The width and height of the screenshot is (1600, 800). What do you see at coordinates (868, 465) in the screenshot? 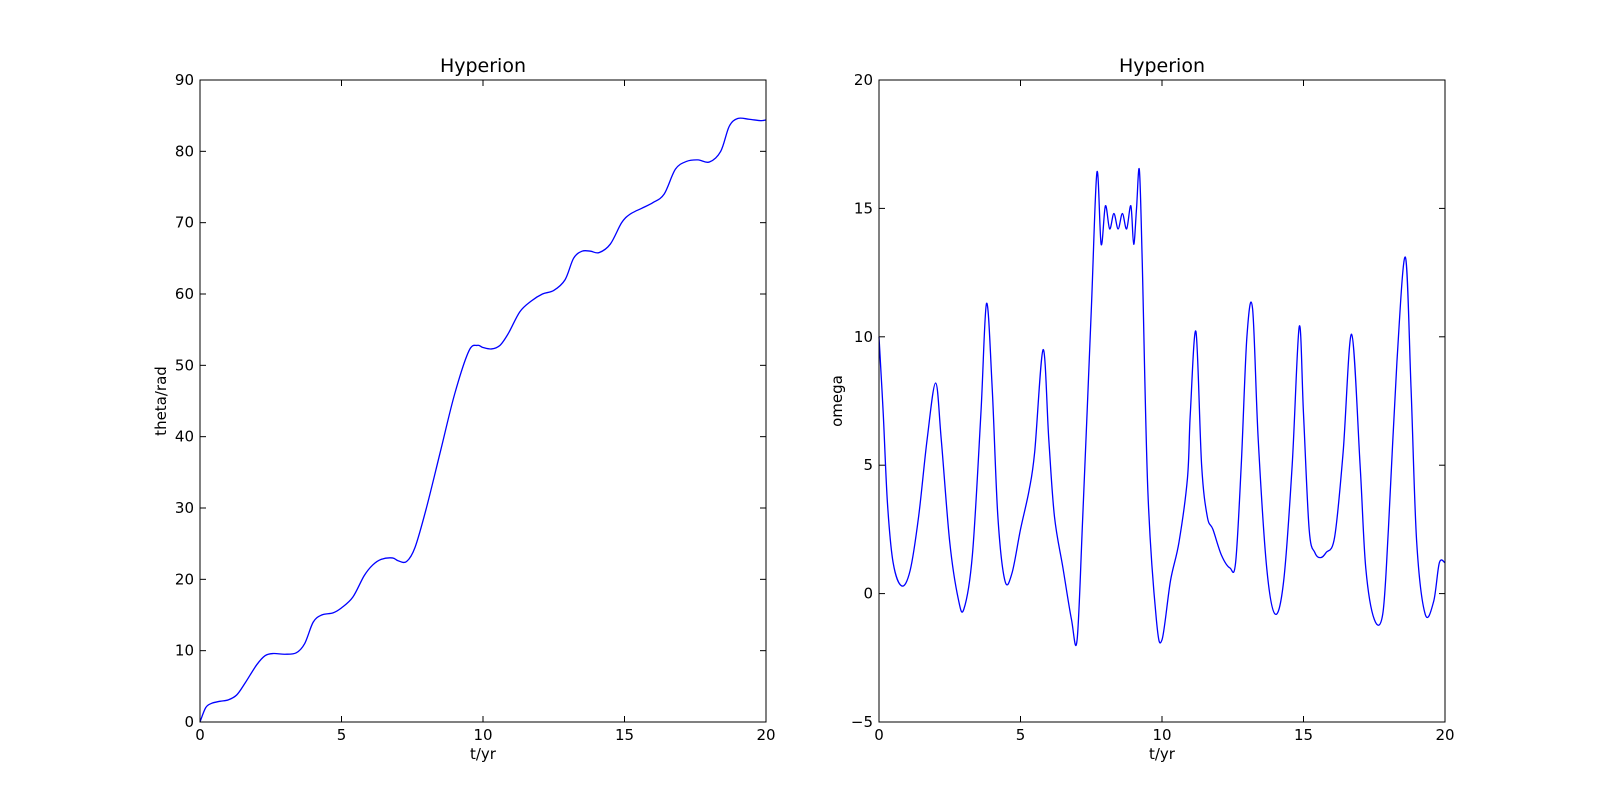
I see `omega-y-tick-label: 5` at bounding box center [868, 465].